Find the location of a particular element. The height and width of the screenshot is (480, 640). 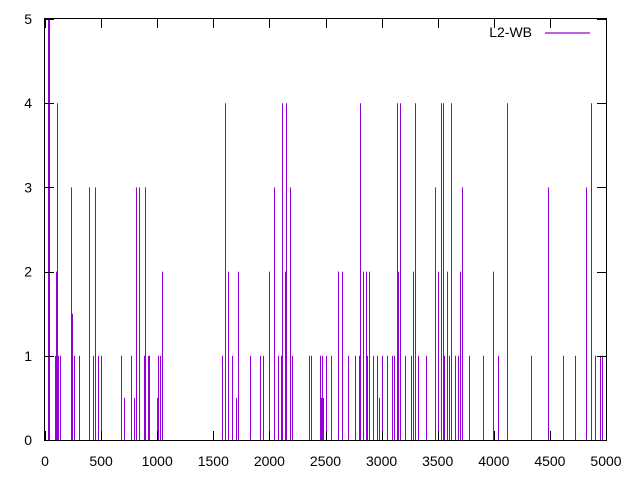

x-tick-label: 3500 is located at coordinates (437, 461).